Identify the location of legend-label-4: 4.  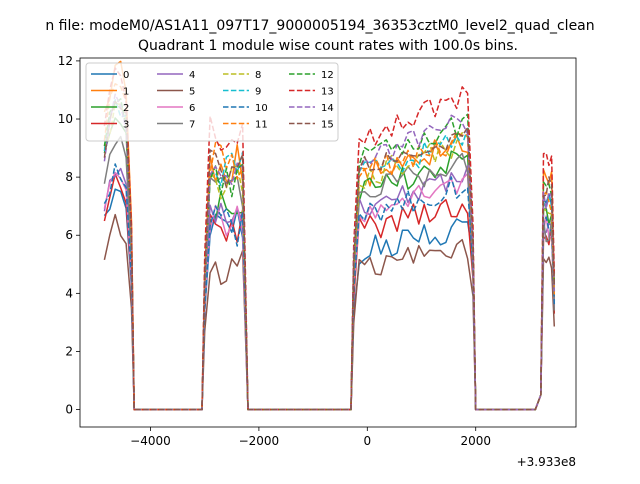
(192, 75).